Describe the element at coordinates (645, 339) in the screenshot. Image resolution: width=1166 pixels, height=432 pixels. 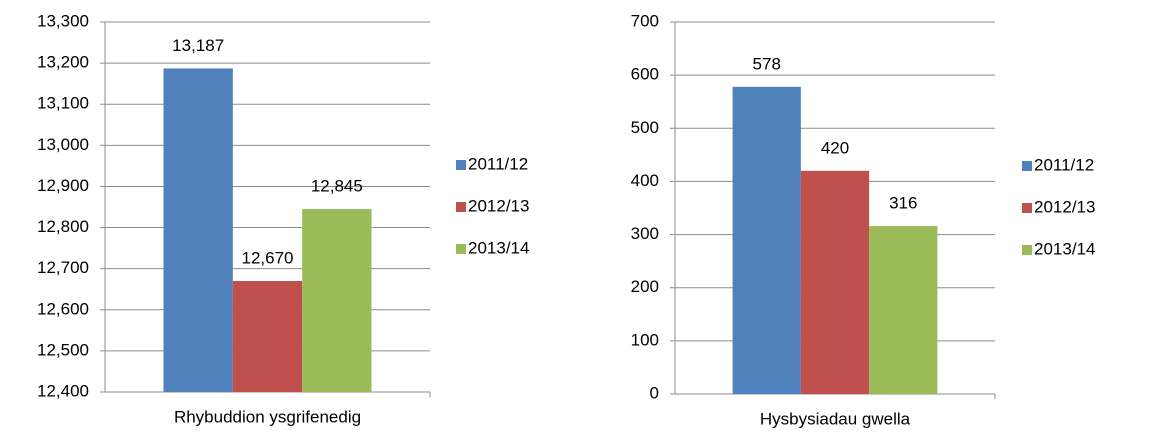
I see `y-tick-label: 100` at that location.